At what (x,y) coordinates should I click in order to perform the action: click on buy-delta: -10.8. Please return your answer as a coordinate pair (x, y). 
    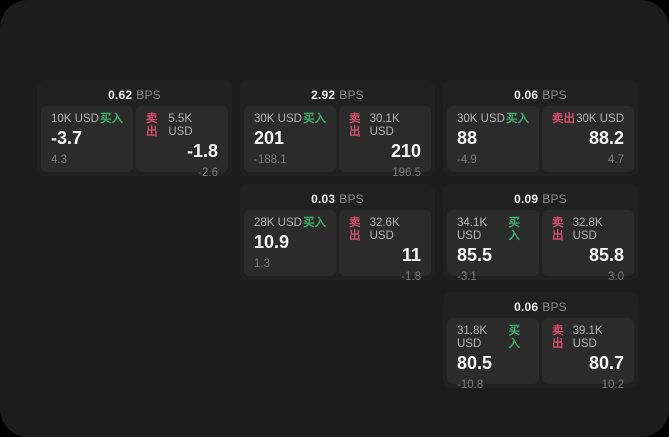
    Looking at the image, I should click on (470, 385).